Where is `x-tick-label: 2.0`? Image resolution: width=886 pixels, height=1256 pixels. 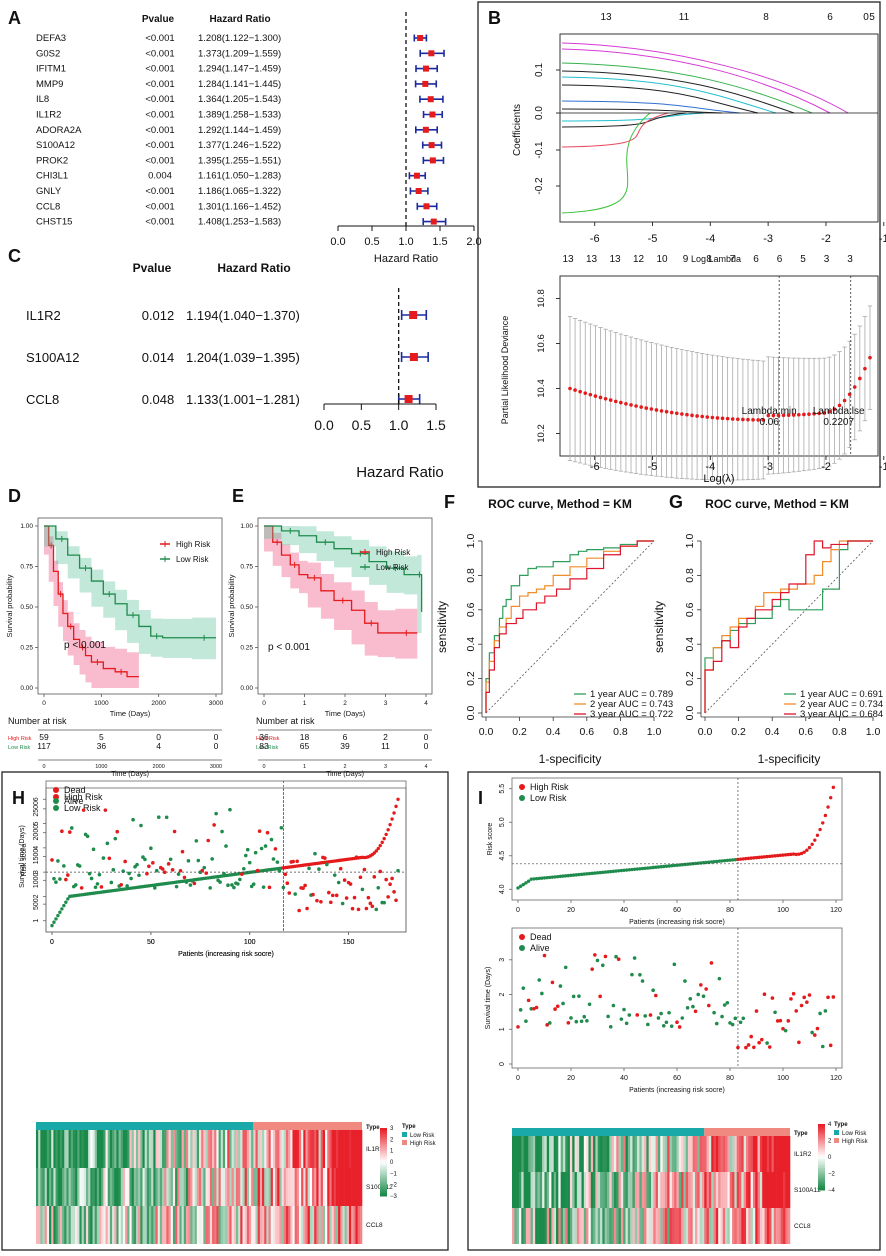
x-tick-label: 2.0 is located at coordinates (473, 242).